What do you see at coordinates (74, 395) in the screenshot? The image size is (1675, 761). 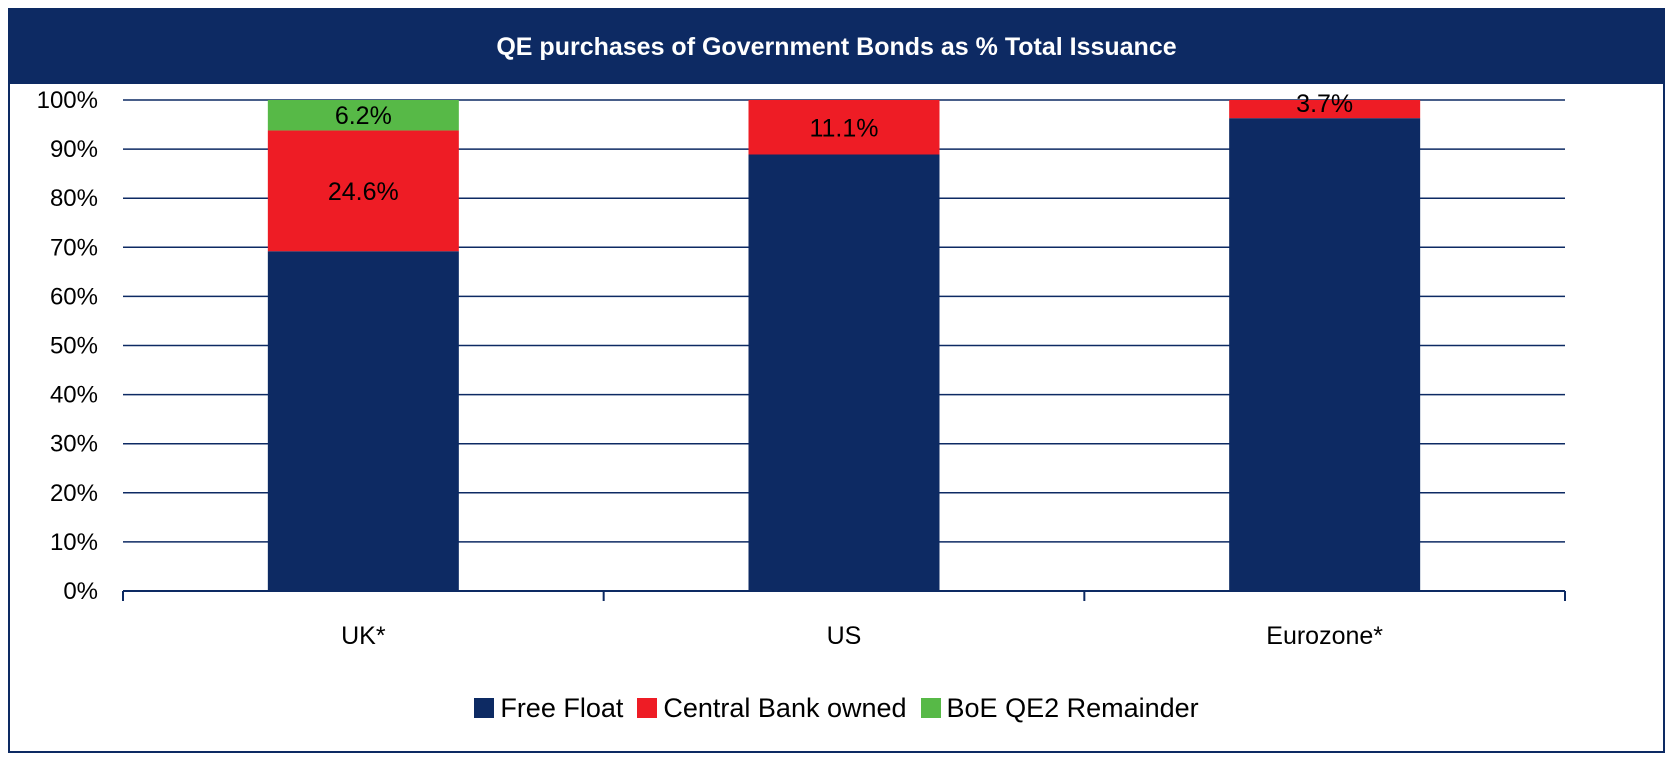 I see `y-tick-label: 40%` at bounding box center [74, 395].